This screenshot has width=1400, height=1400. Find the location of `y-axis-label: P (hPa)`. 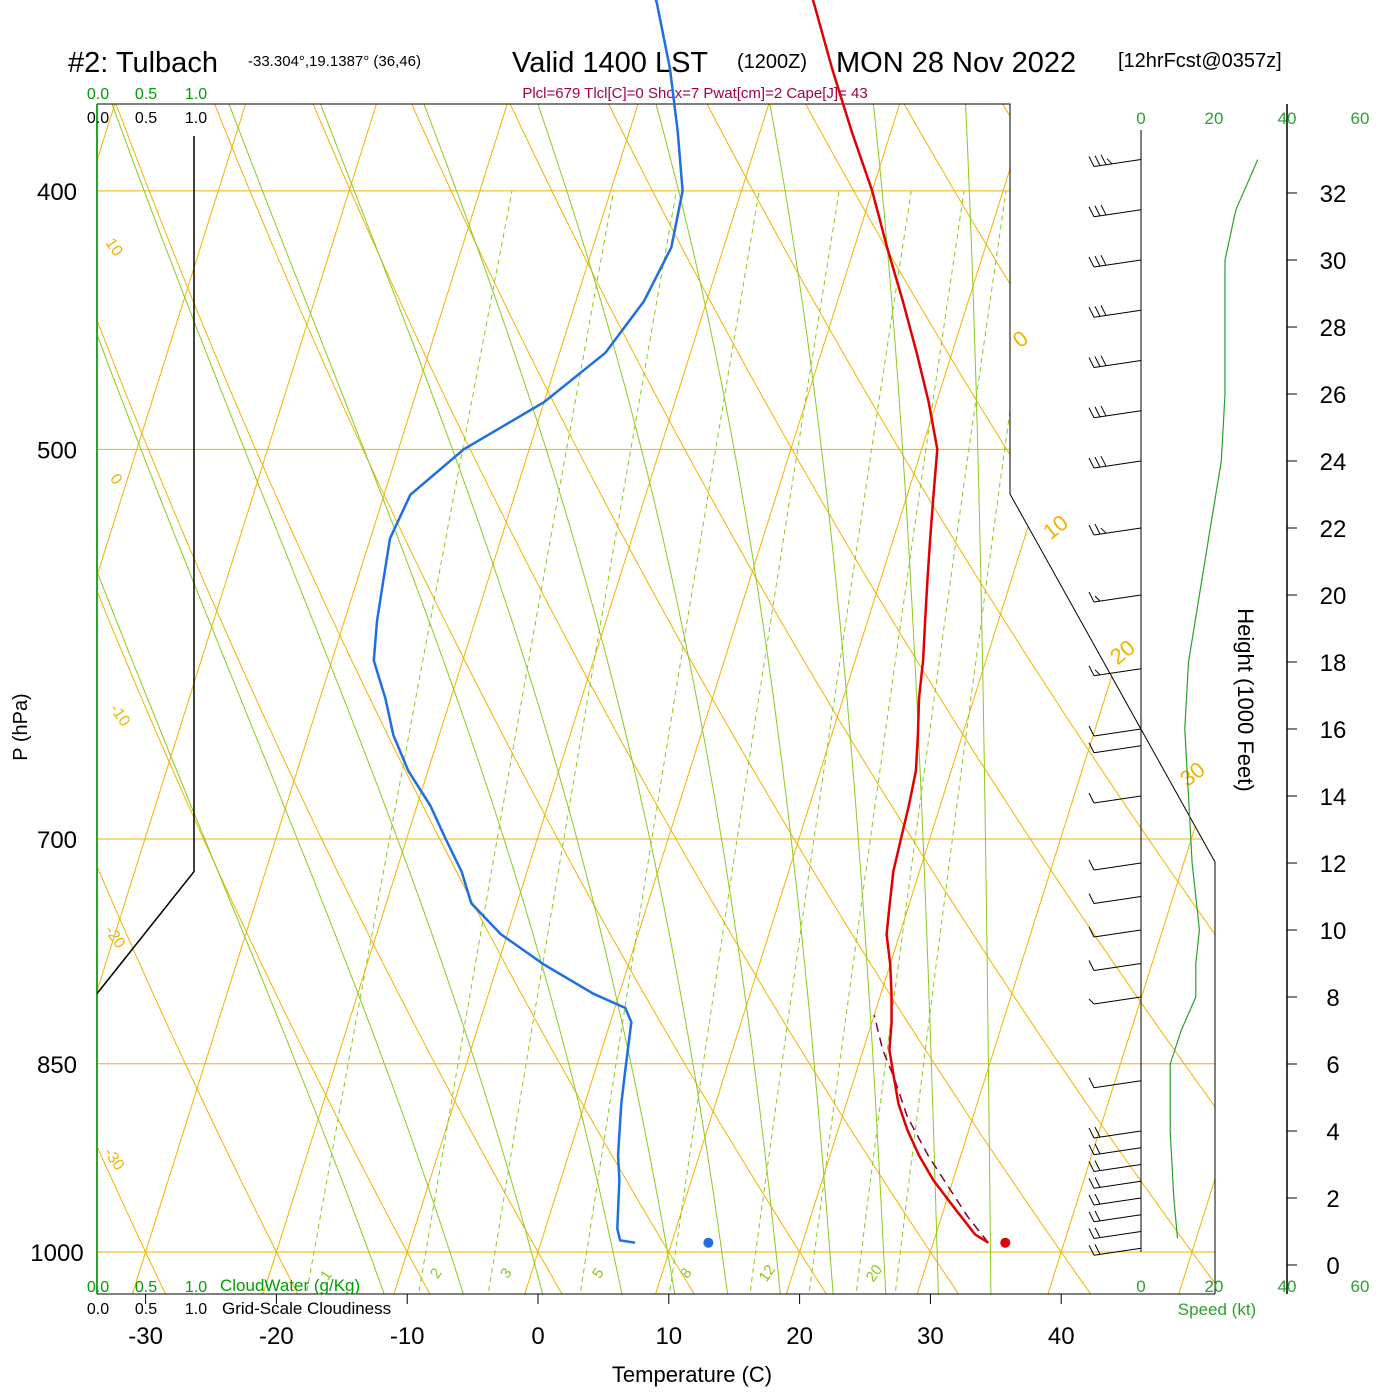

y-axis-label: P (hPa) is located at coordinates (21, 726).